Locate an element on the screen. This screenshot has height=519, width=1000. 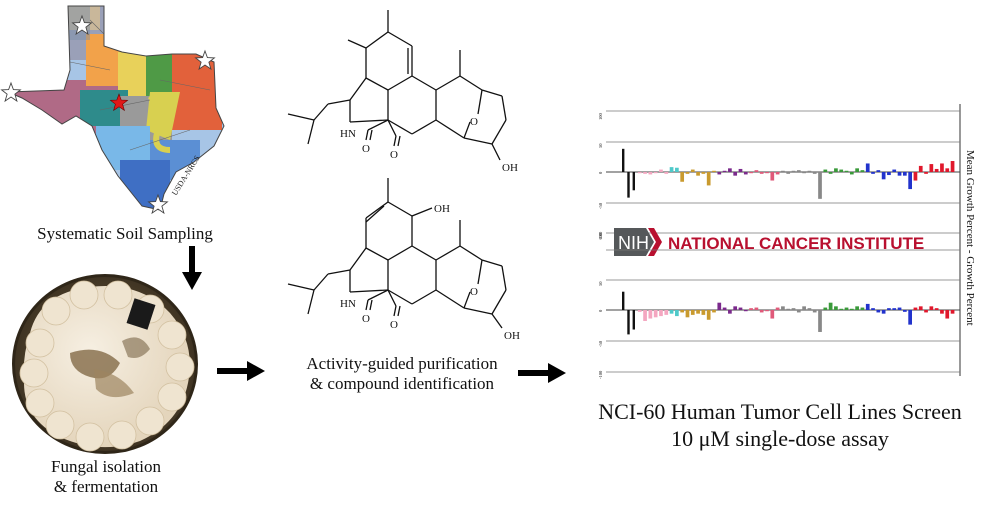
top-chart-ticks: 100 50 0 -50 -100 is located at coordinates (600, 177).